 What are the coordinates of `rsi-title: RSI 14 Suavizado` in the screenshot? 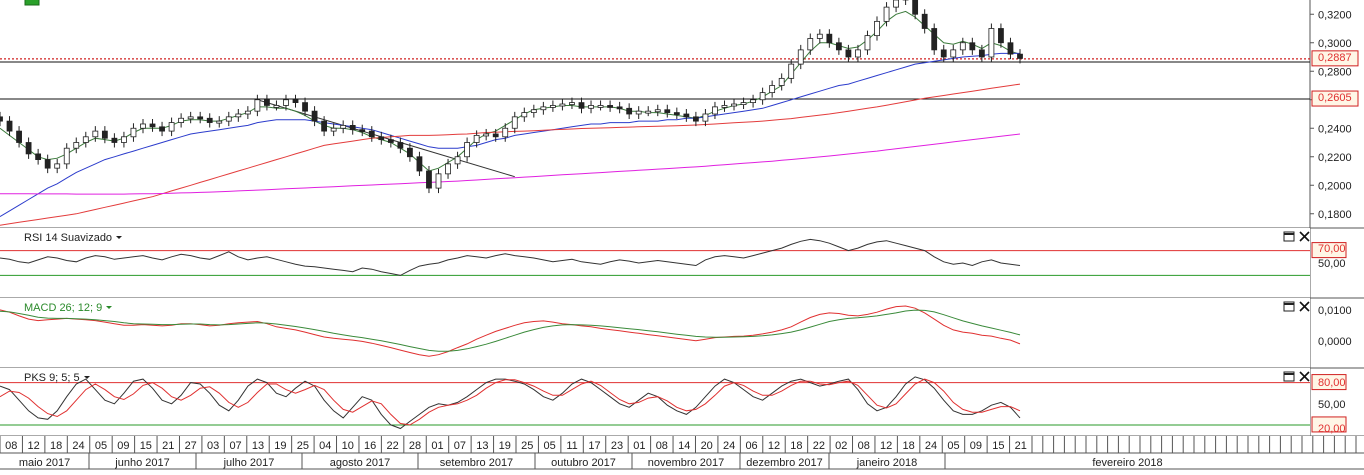 It's located at (68, 238).